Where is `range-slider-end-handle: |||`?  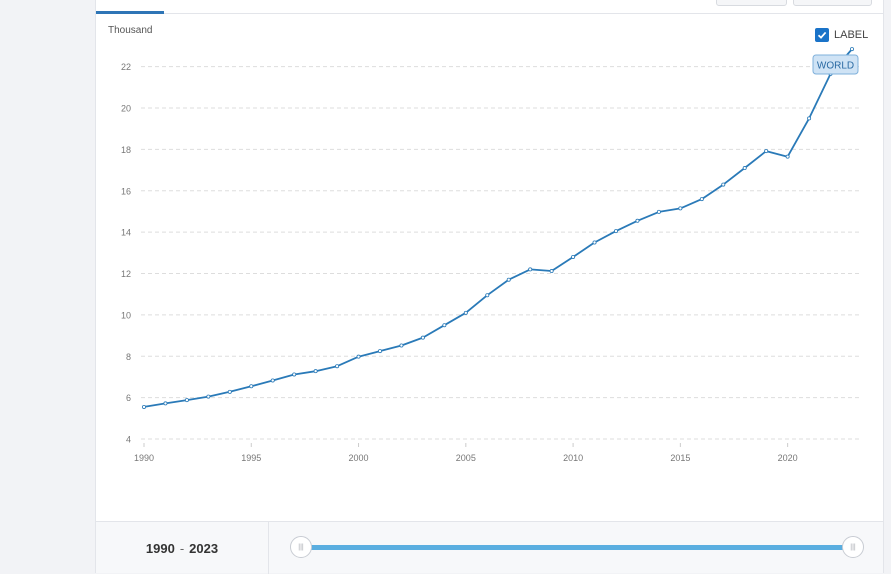
range-slider-end-handle: ||| is located at coordinates (853, 547).